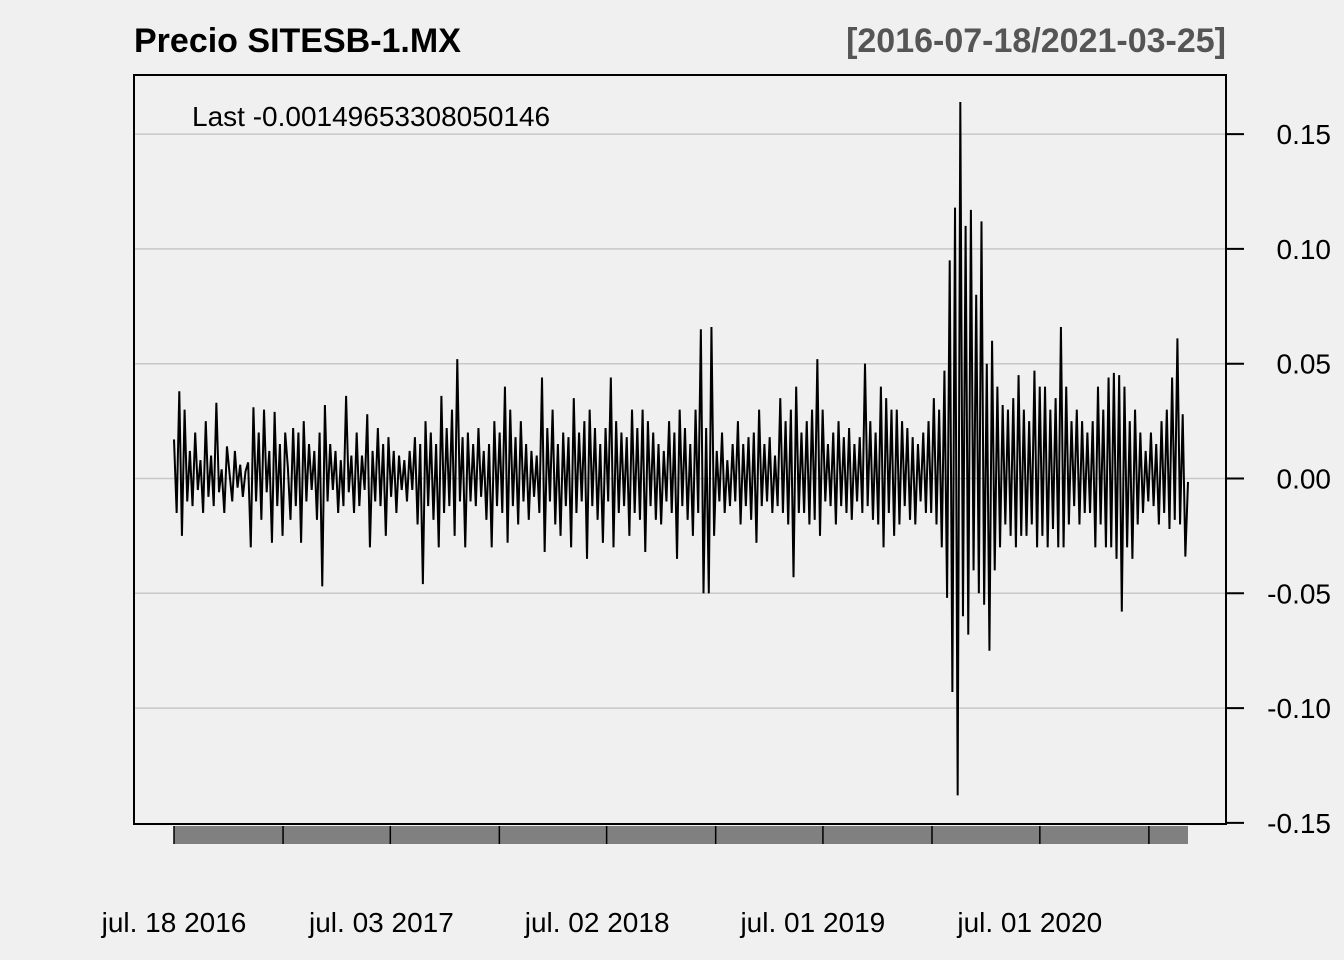  Describe the element at coordinates (812, 922) in the screenshot. I see `x-tick-label: jul. 01 2019` at that location.